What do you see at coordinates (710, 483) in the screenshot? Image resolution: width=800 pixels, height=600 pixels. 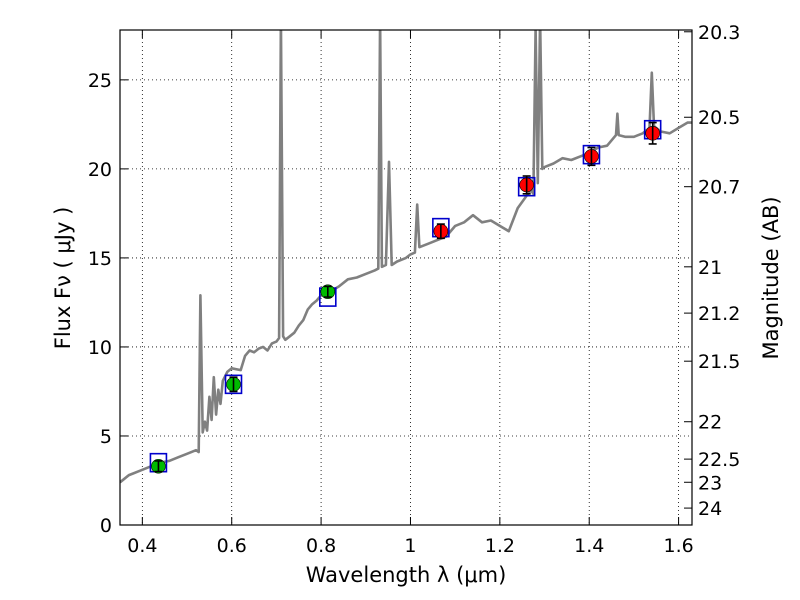 I see `right-tick-label: 23` at bounding box center [710, 483].